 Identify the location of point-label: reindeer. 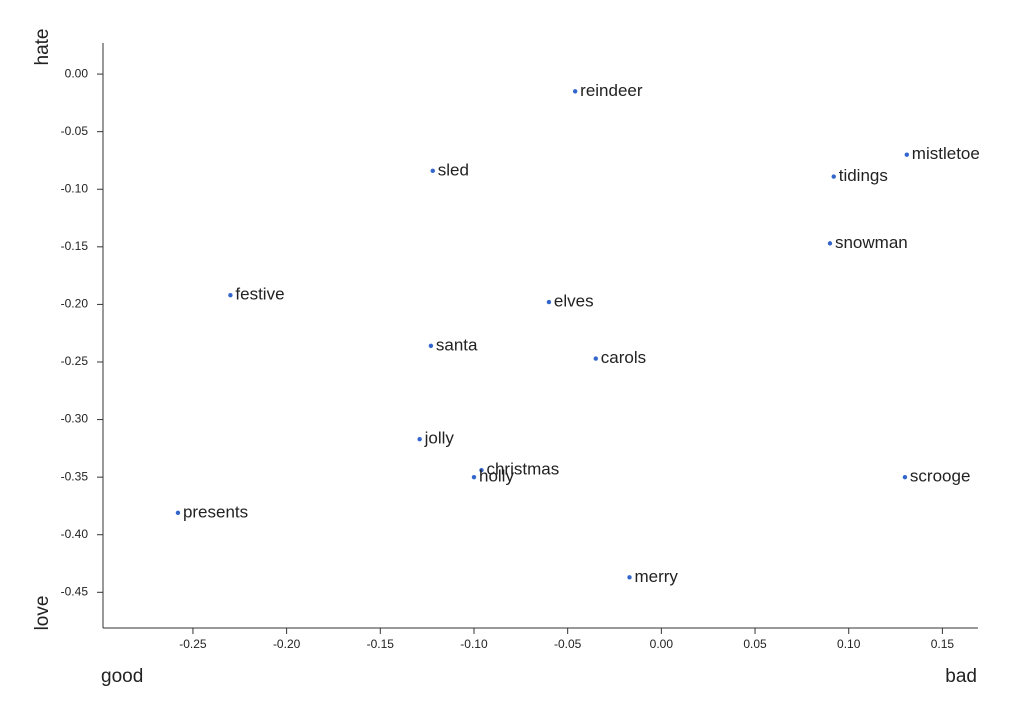
(611, 90).